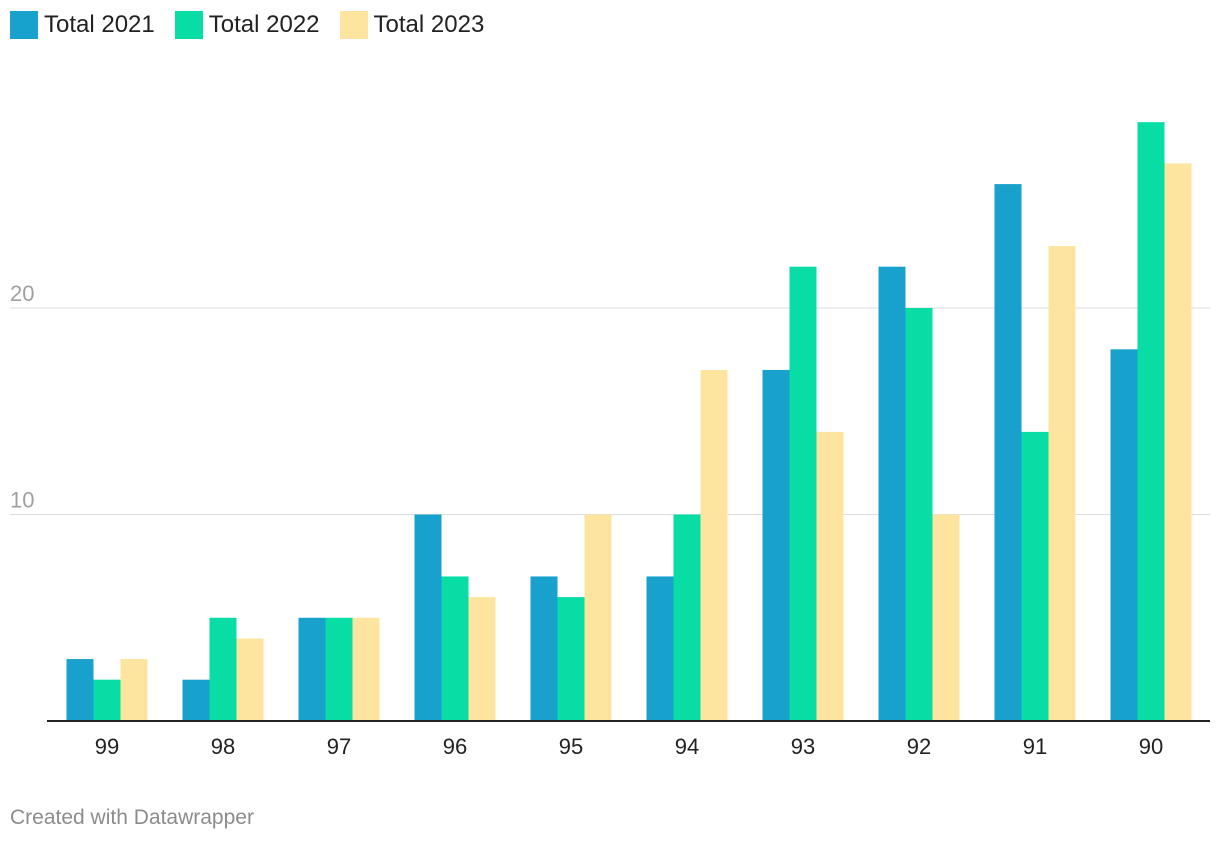 The width and height of the screenshot is (1220, 844). What do you see at coordinates (919, 746) in the screenshot?
I see `x-tick-label-92: 92` at bounding box center [919, 746].